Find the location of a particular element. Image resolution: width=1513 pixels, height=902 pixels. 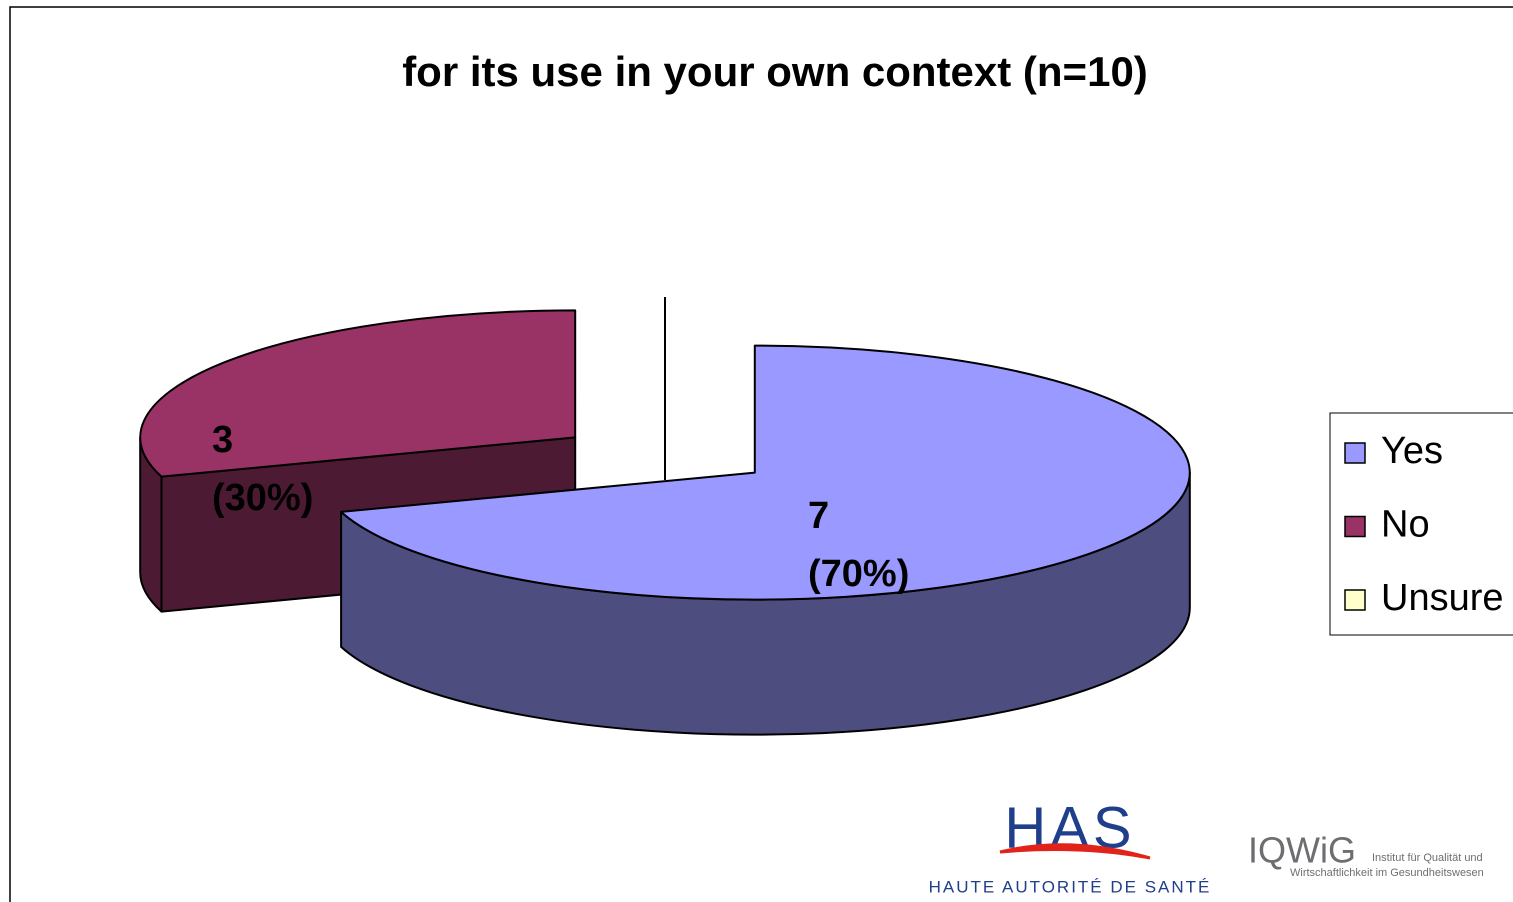

has-swoosh is located at coordinates (1075, 851).